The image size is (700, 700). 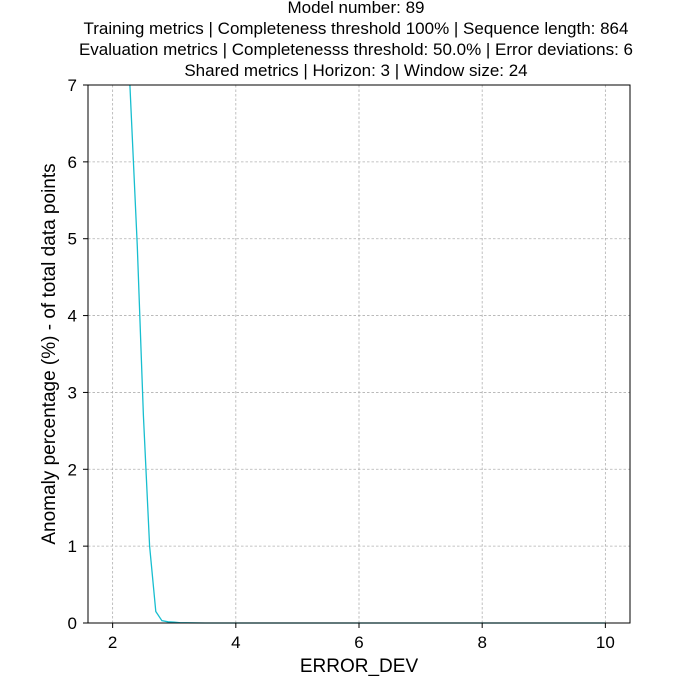 What do you see at coordinates (72, 392) in the screenshot?
I see `y-tick-label: 3` at bounding box center [72, 392].